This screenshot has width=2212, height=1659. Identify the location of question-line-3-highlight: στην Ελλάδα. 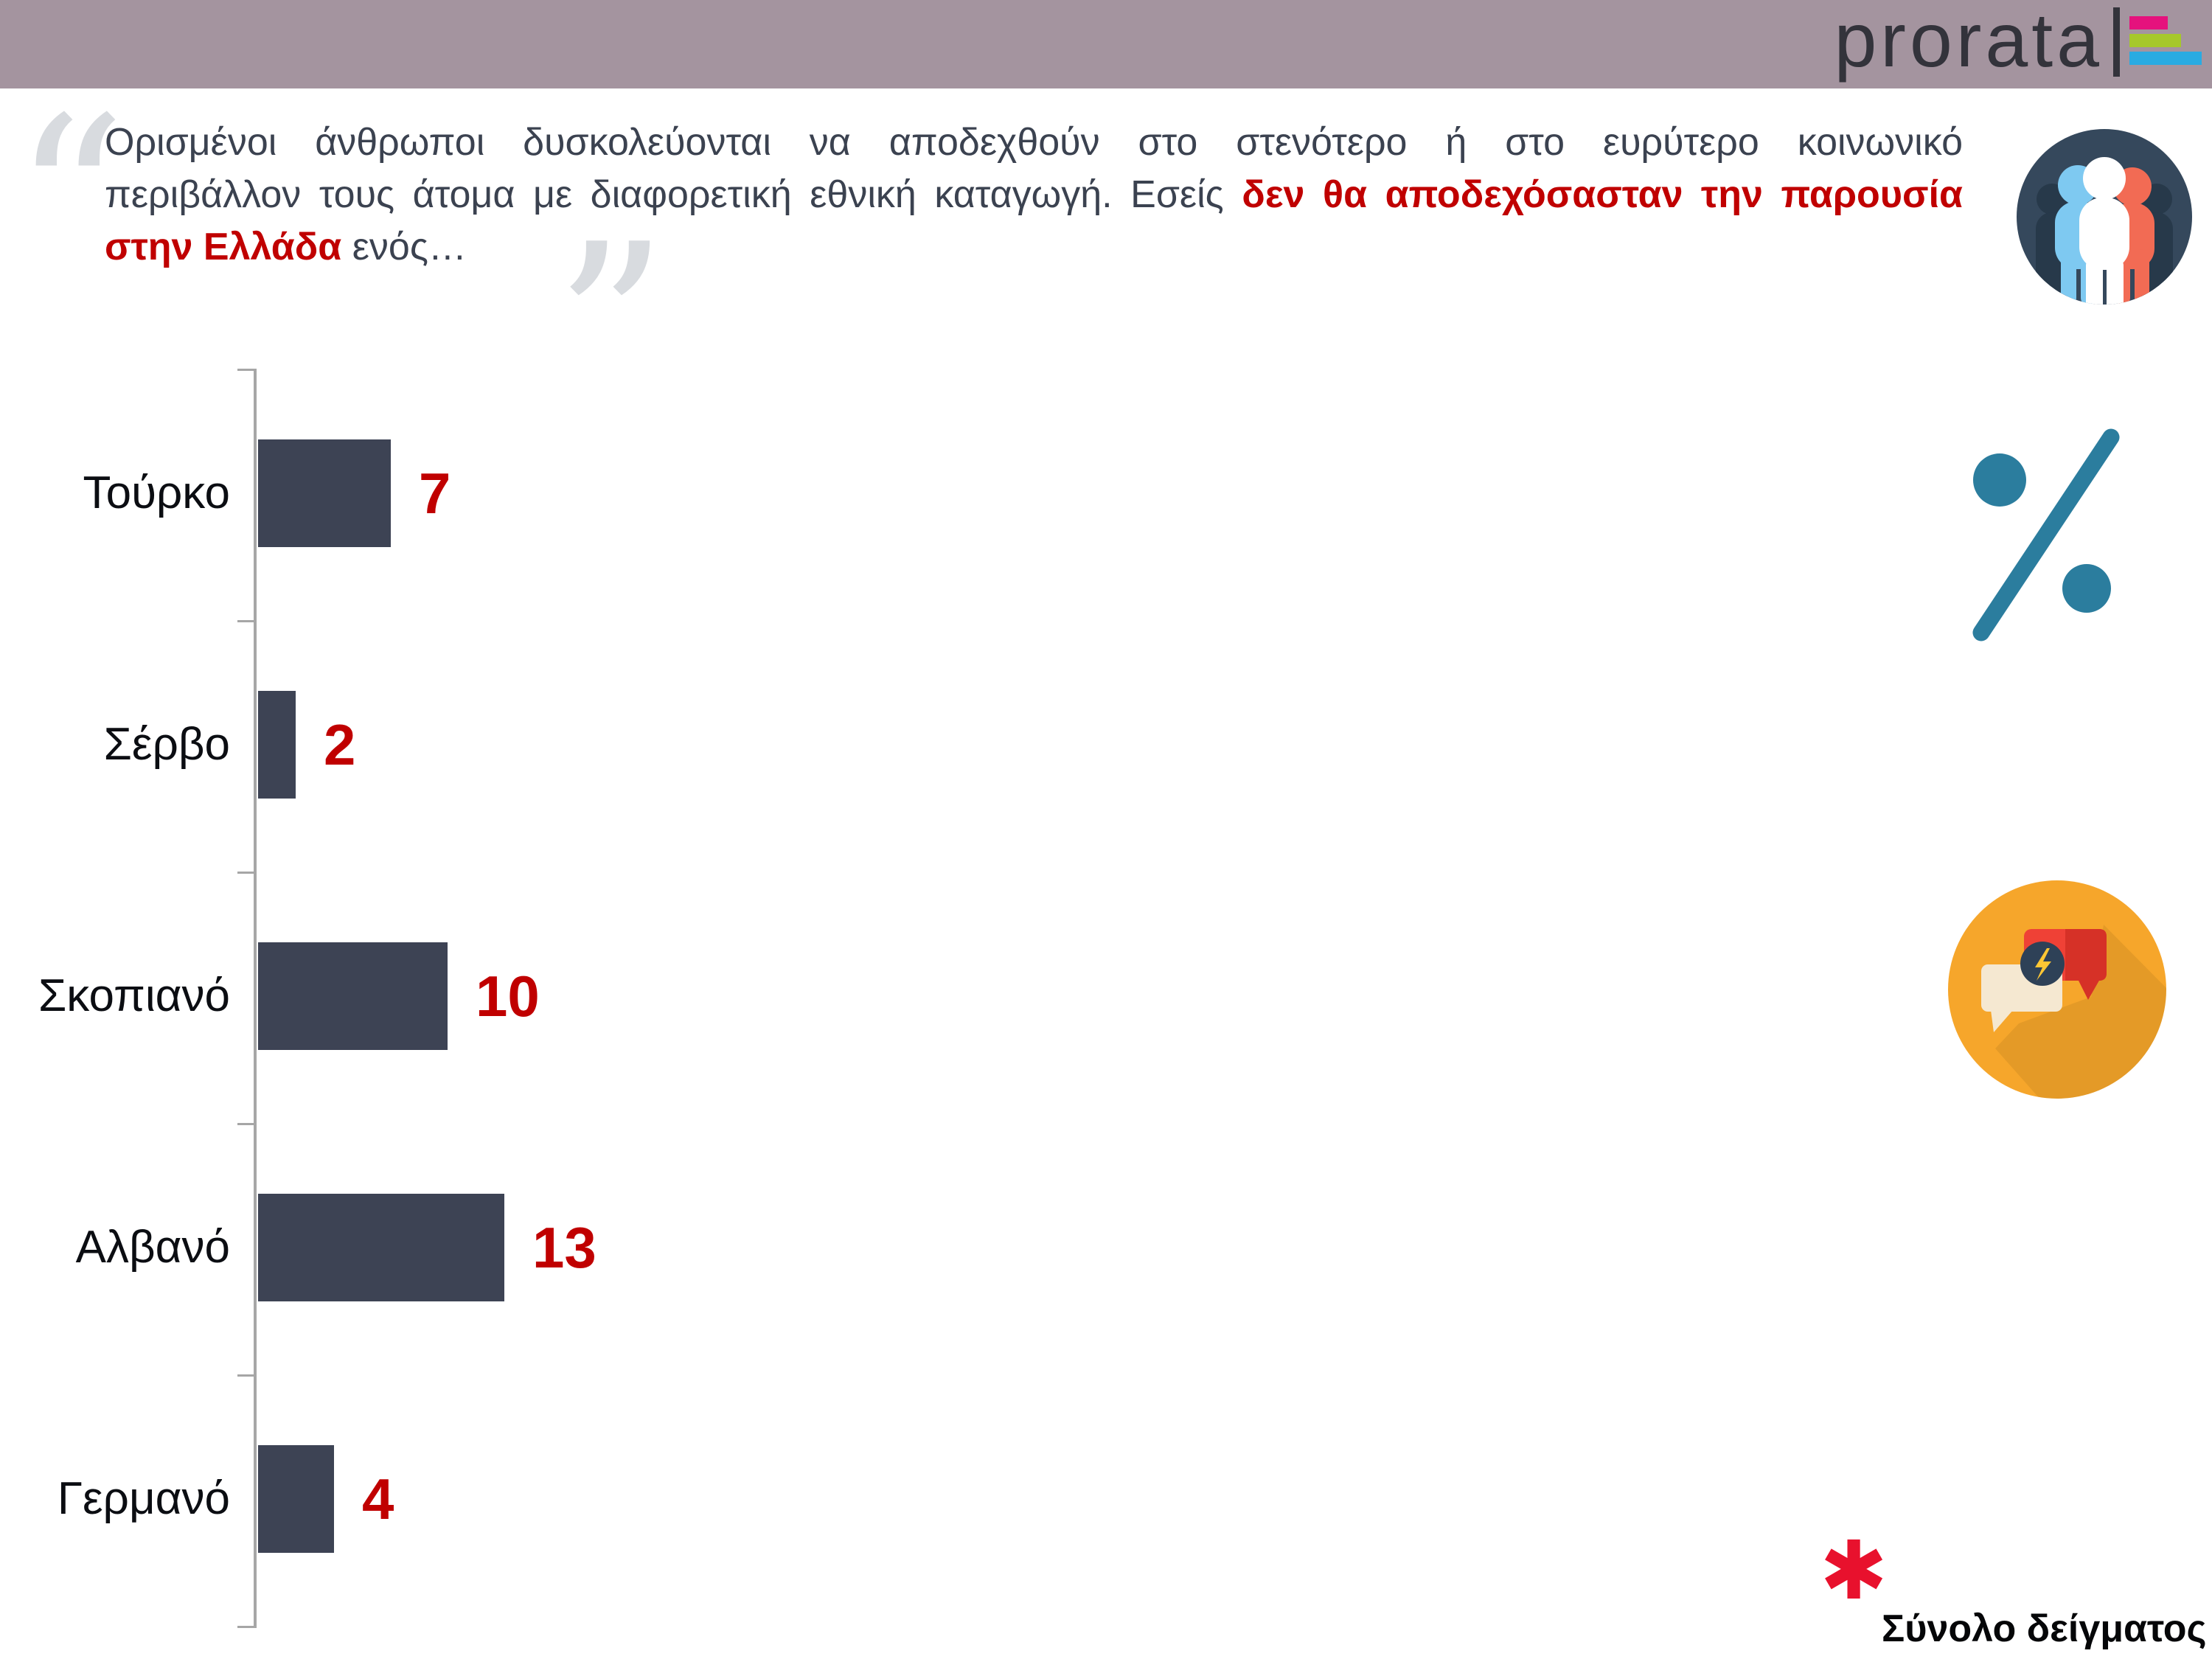
(223, 247).